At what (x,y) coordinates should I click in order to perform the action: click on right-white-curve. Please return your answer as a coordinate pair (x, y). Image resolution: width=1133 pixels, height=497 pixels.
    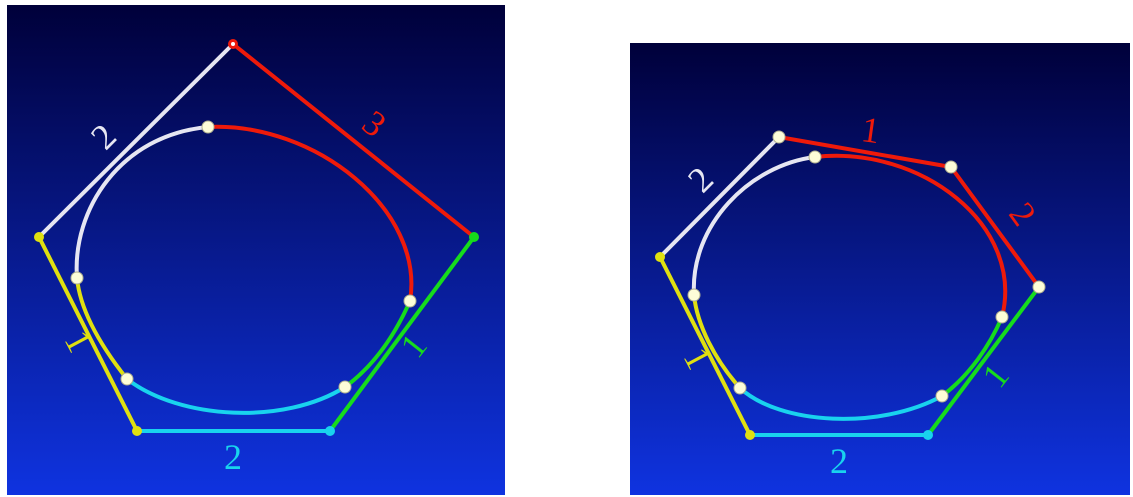
    Looking at the image, I should click on (753, 225).